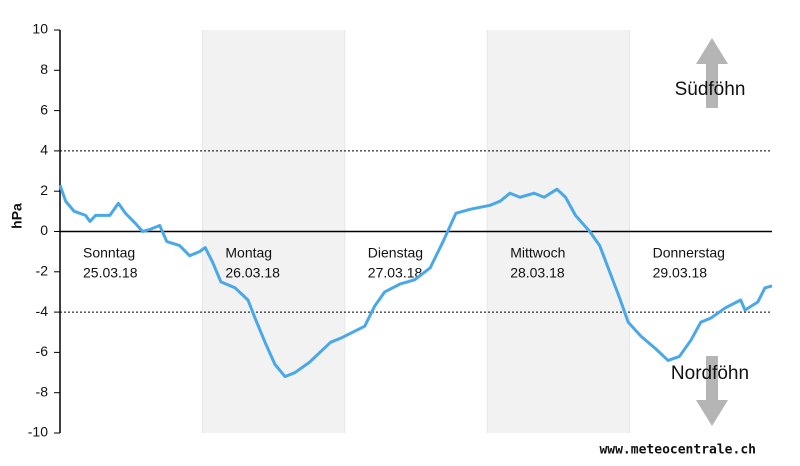  I want to click on day-date: 27.03.18, so click(395, 273).